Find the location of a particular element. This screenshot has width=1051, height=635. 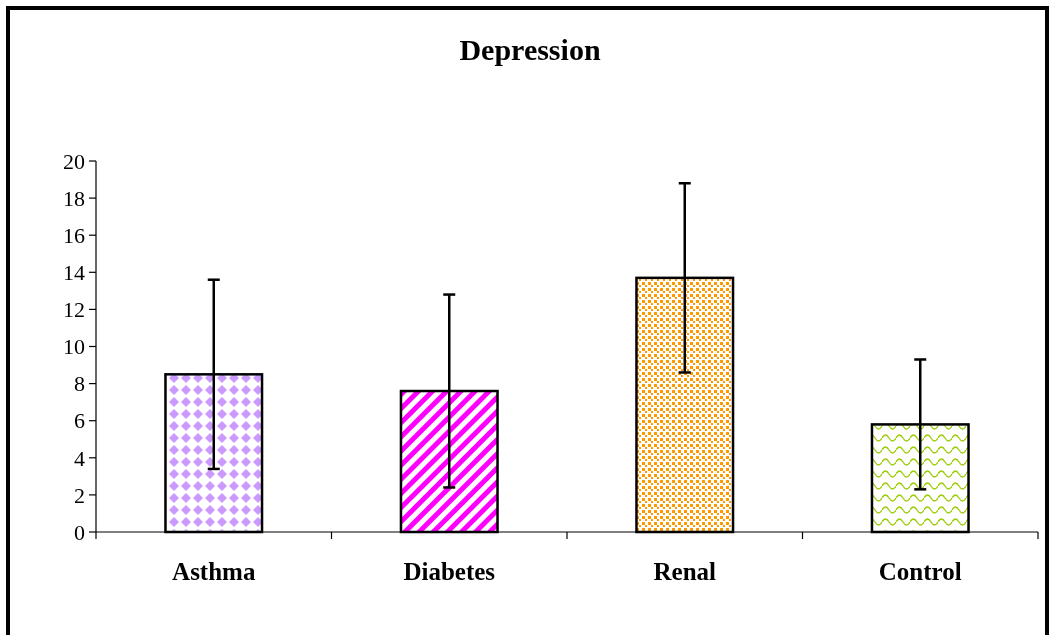

y-tick-label: 10 is located at coordinates (74, 347).